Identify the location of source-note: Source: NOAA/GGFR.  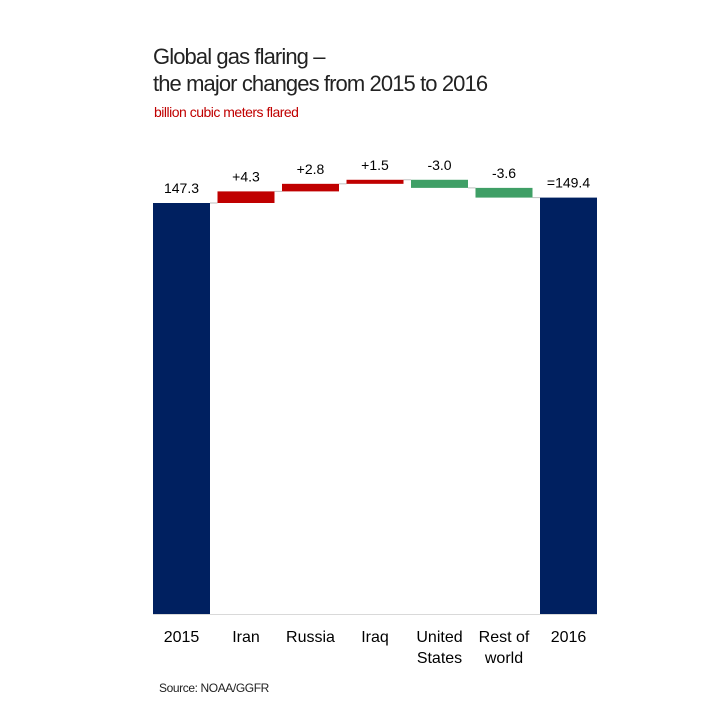
(214, 688).